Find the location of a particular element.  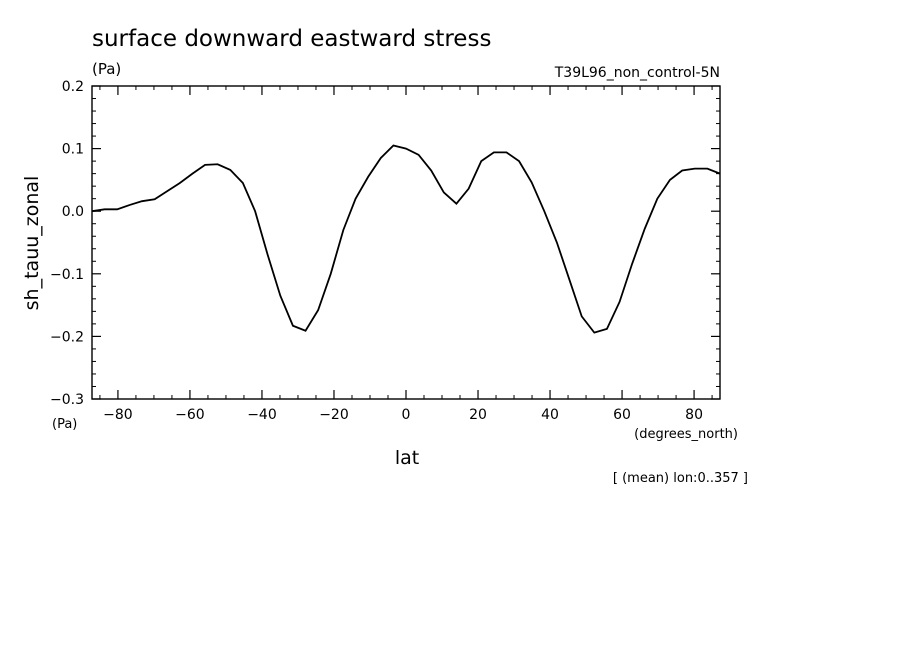

y-tick-label: −0.3 is located at coordinates (67, 400).